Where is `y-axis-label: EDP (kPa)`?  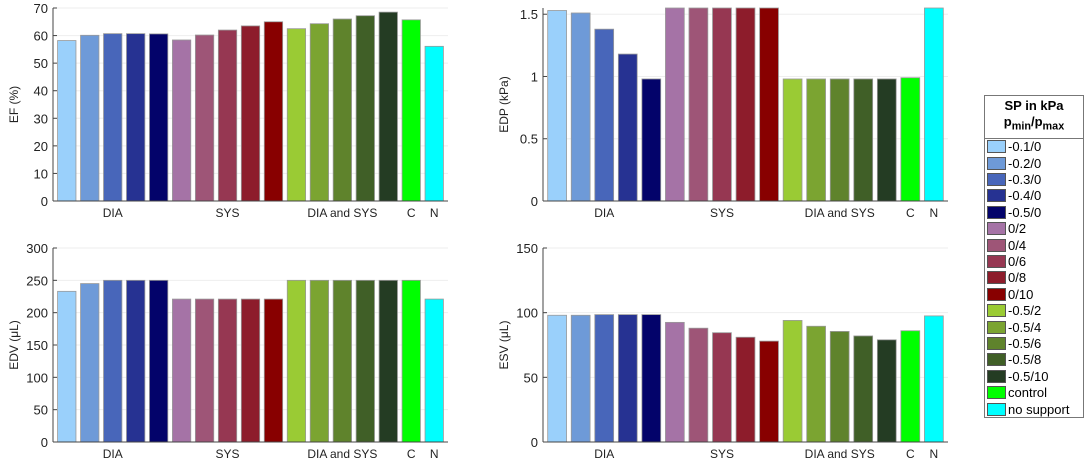 y-axis-label: EDP (kPa) is located at coordinates (504, 104).